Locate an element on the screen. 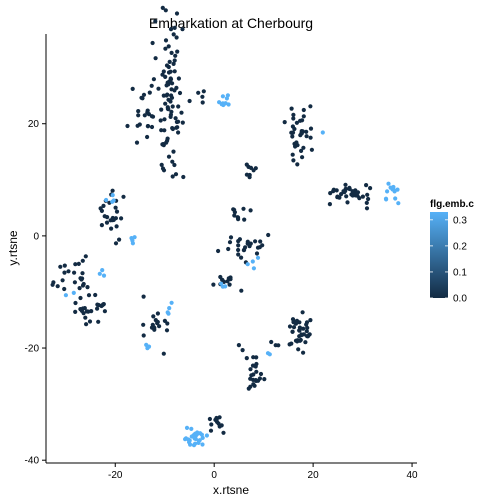 This screenshot has width=504, height=504. legend-tick-label: 0.2 is located at coordinates (460, 246).